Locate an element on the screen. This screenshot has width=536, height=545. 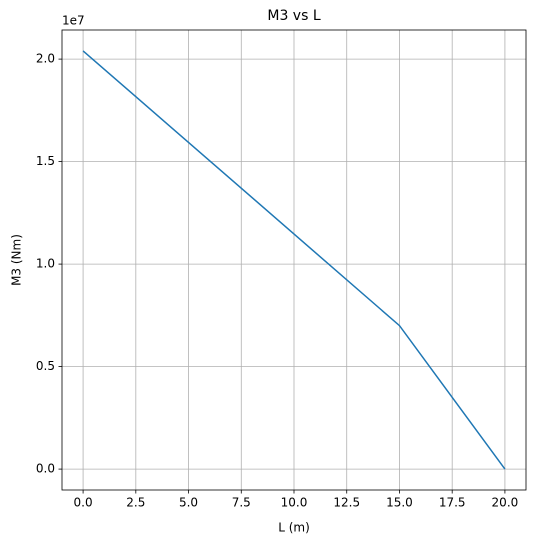
y-tick-label: 1.5 is located at coordinates (45, 161).